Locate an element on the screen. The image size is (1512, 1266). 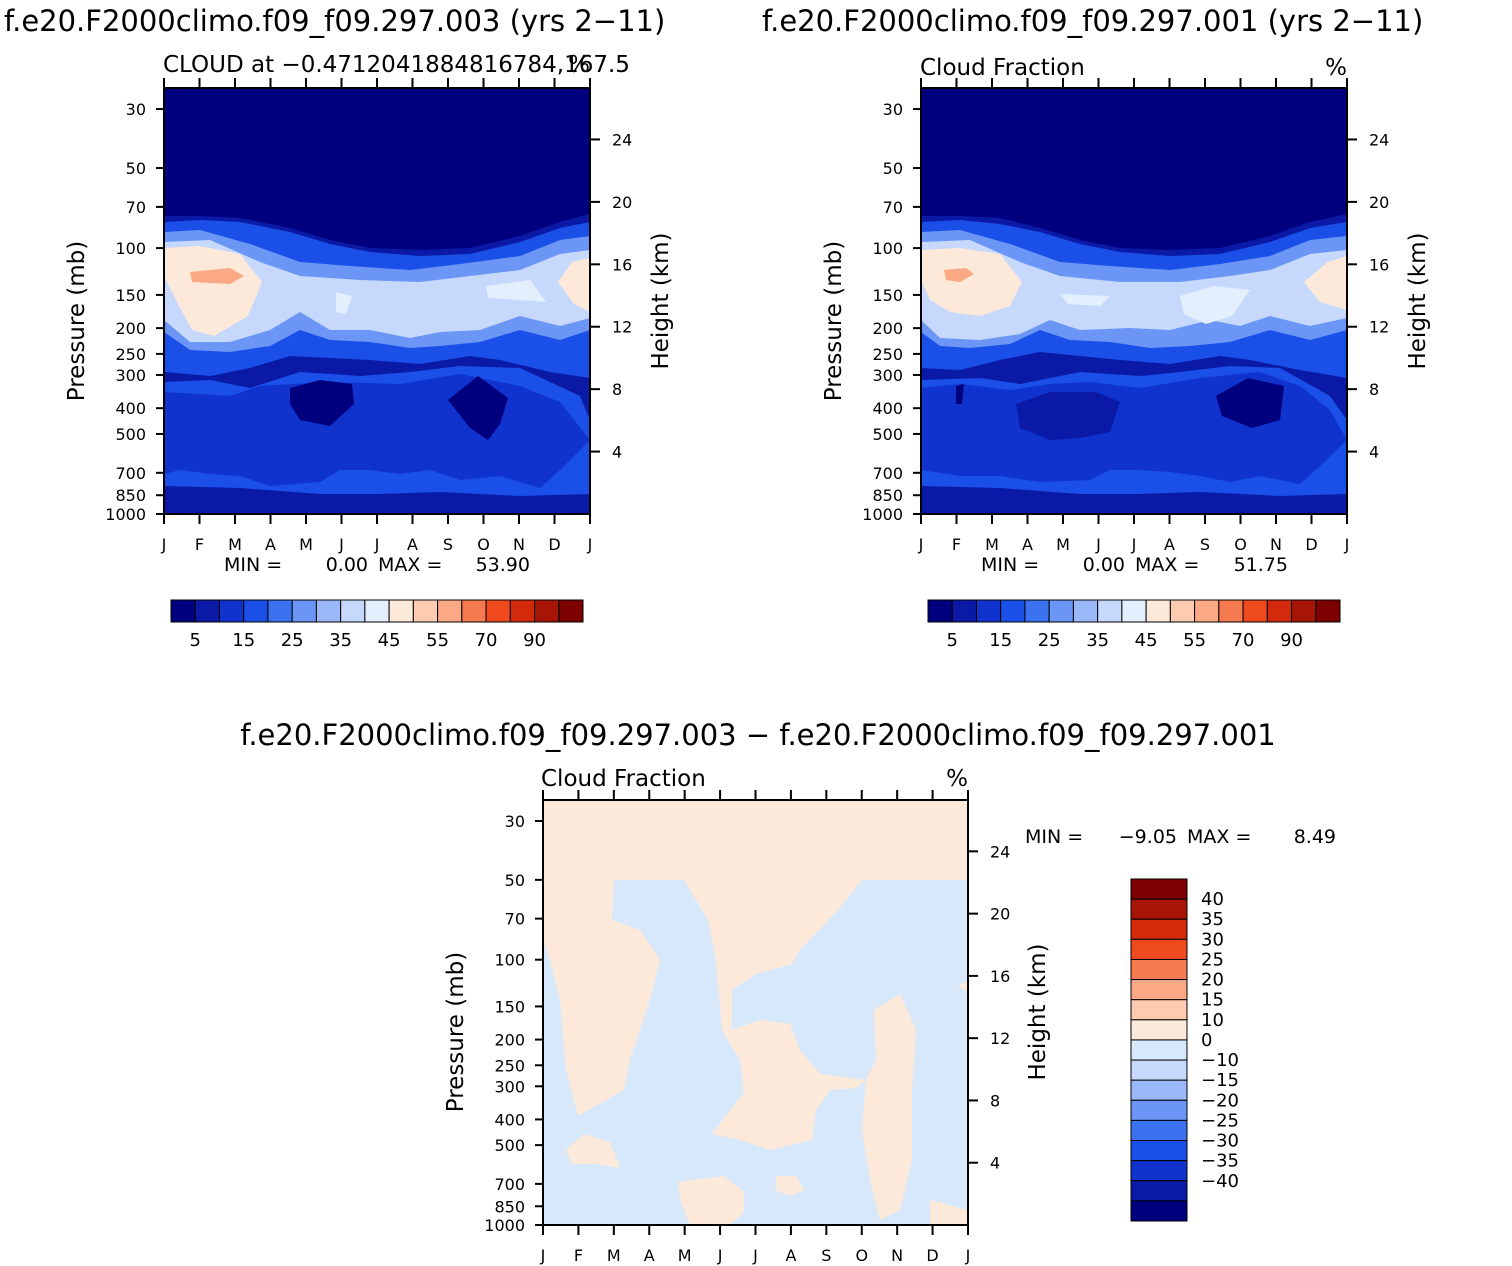
y-tick-label: 500 is located at coordinates (130, 434).